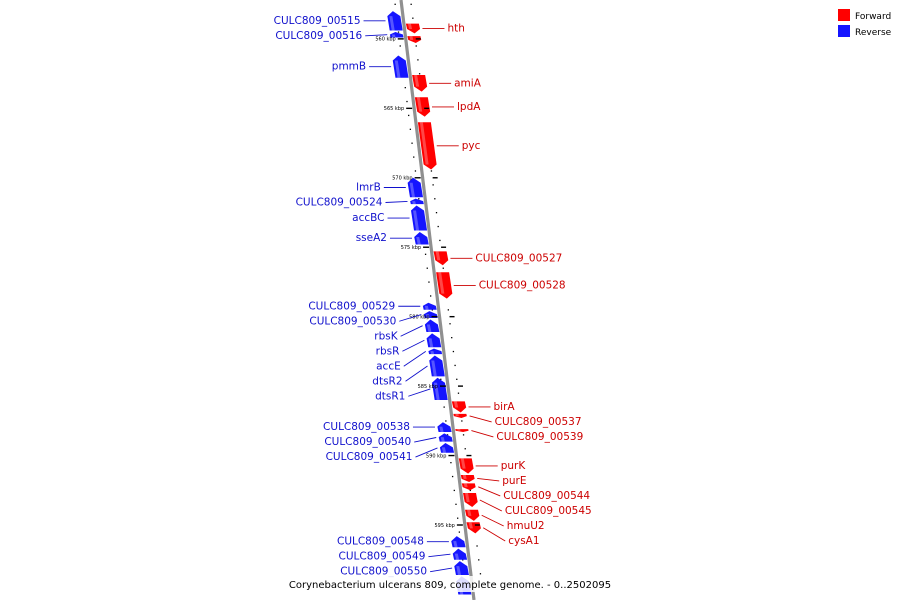  Describe the element at coordinates (522, 285) in the screenshot. I see `gene-culc809-00528-label: CULC809_00528` at that location.